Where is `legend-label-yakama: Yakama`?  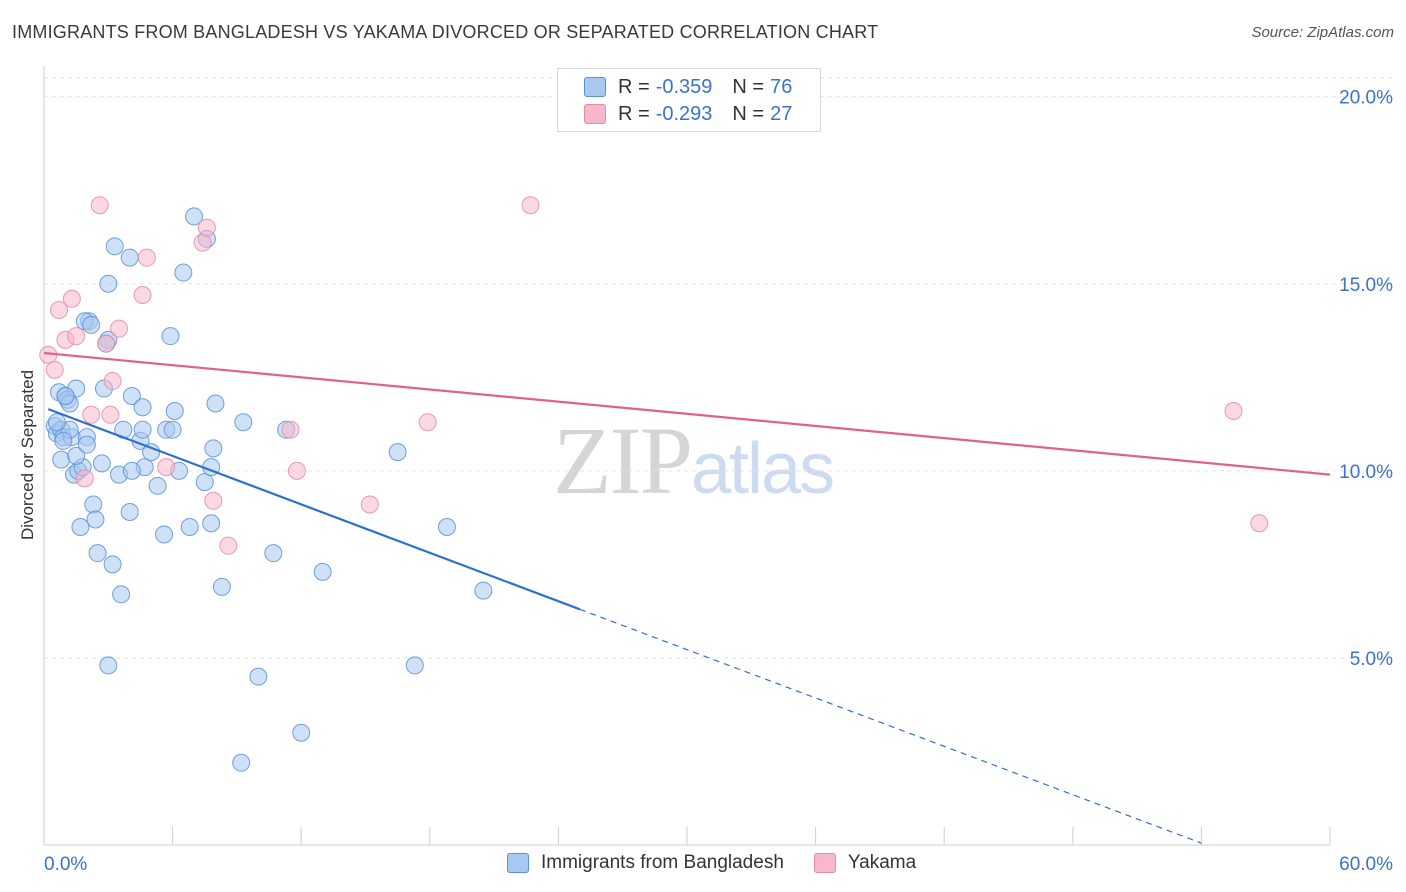
legend-label-yakama: Yakama is located at coordinates (882, 862).